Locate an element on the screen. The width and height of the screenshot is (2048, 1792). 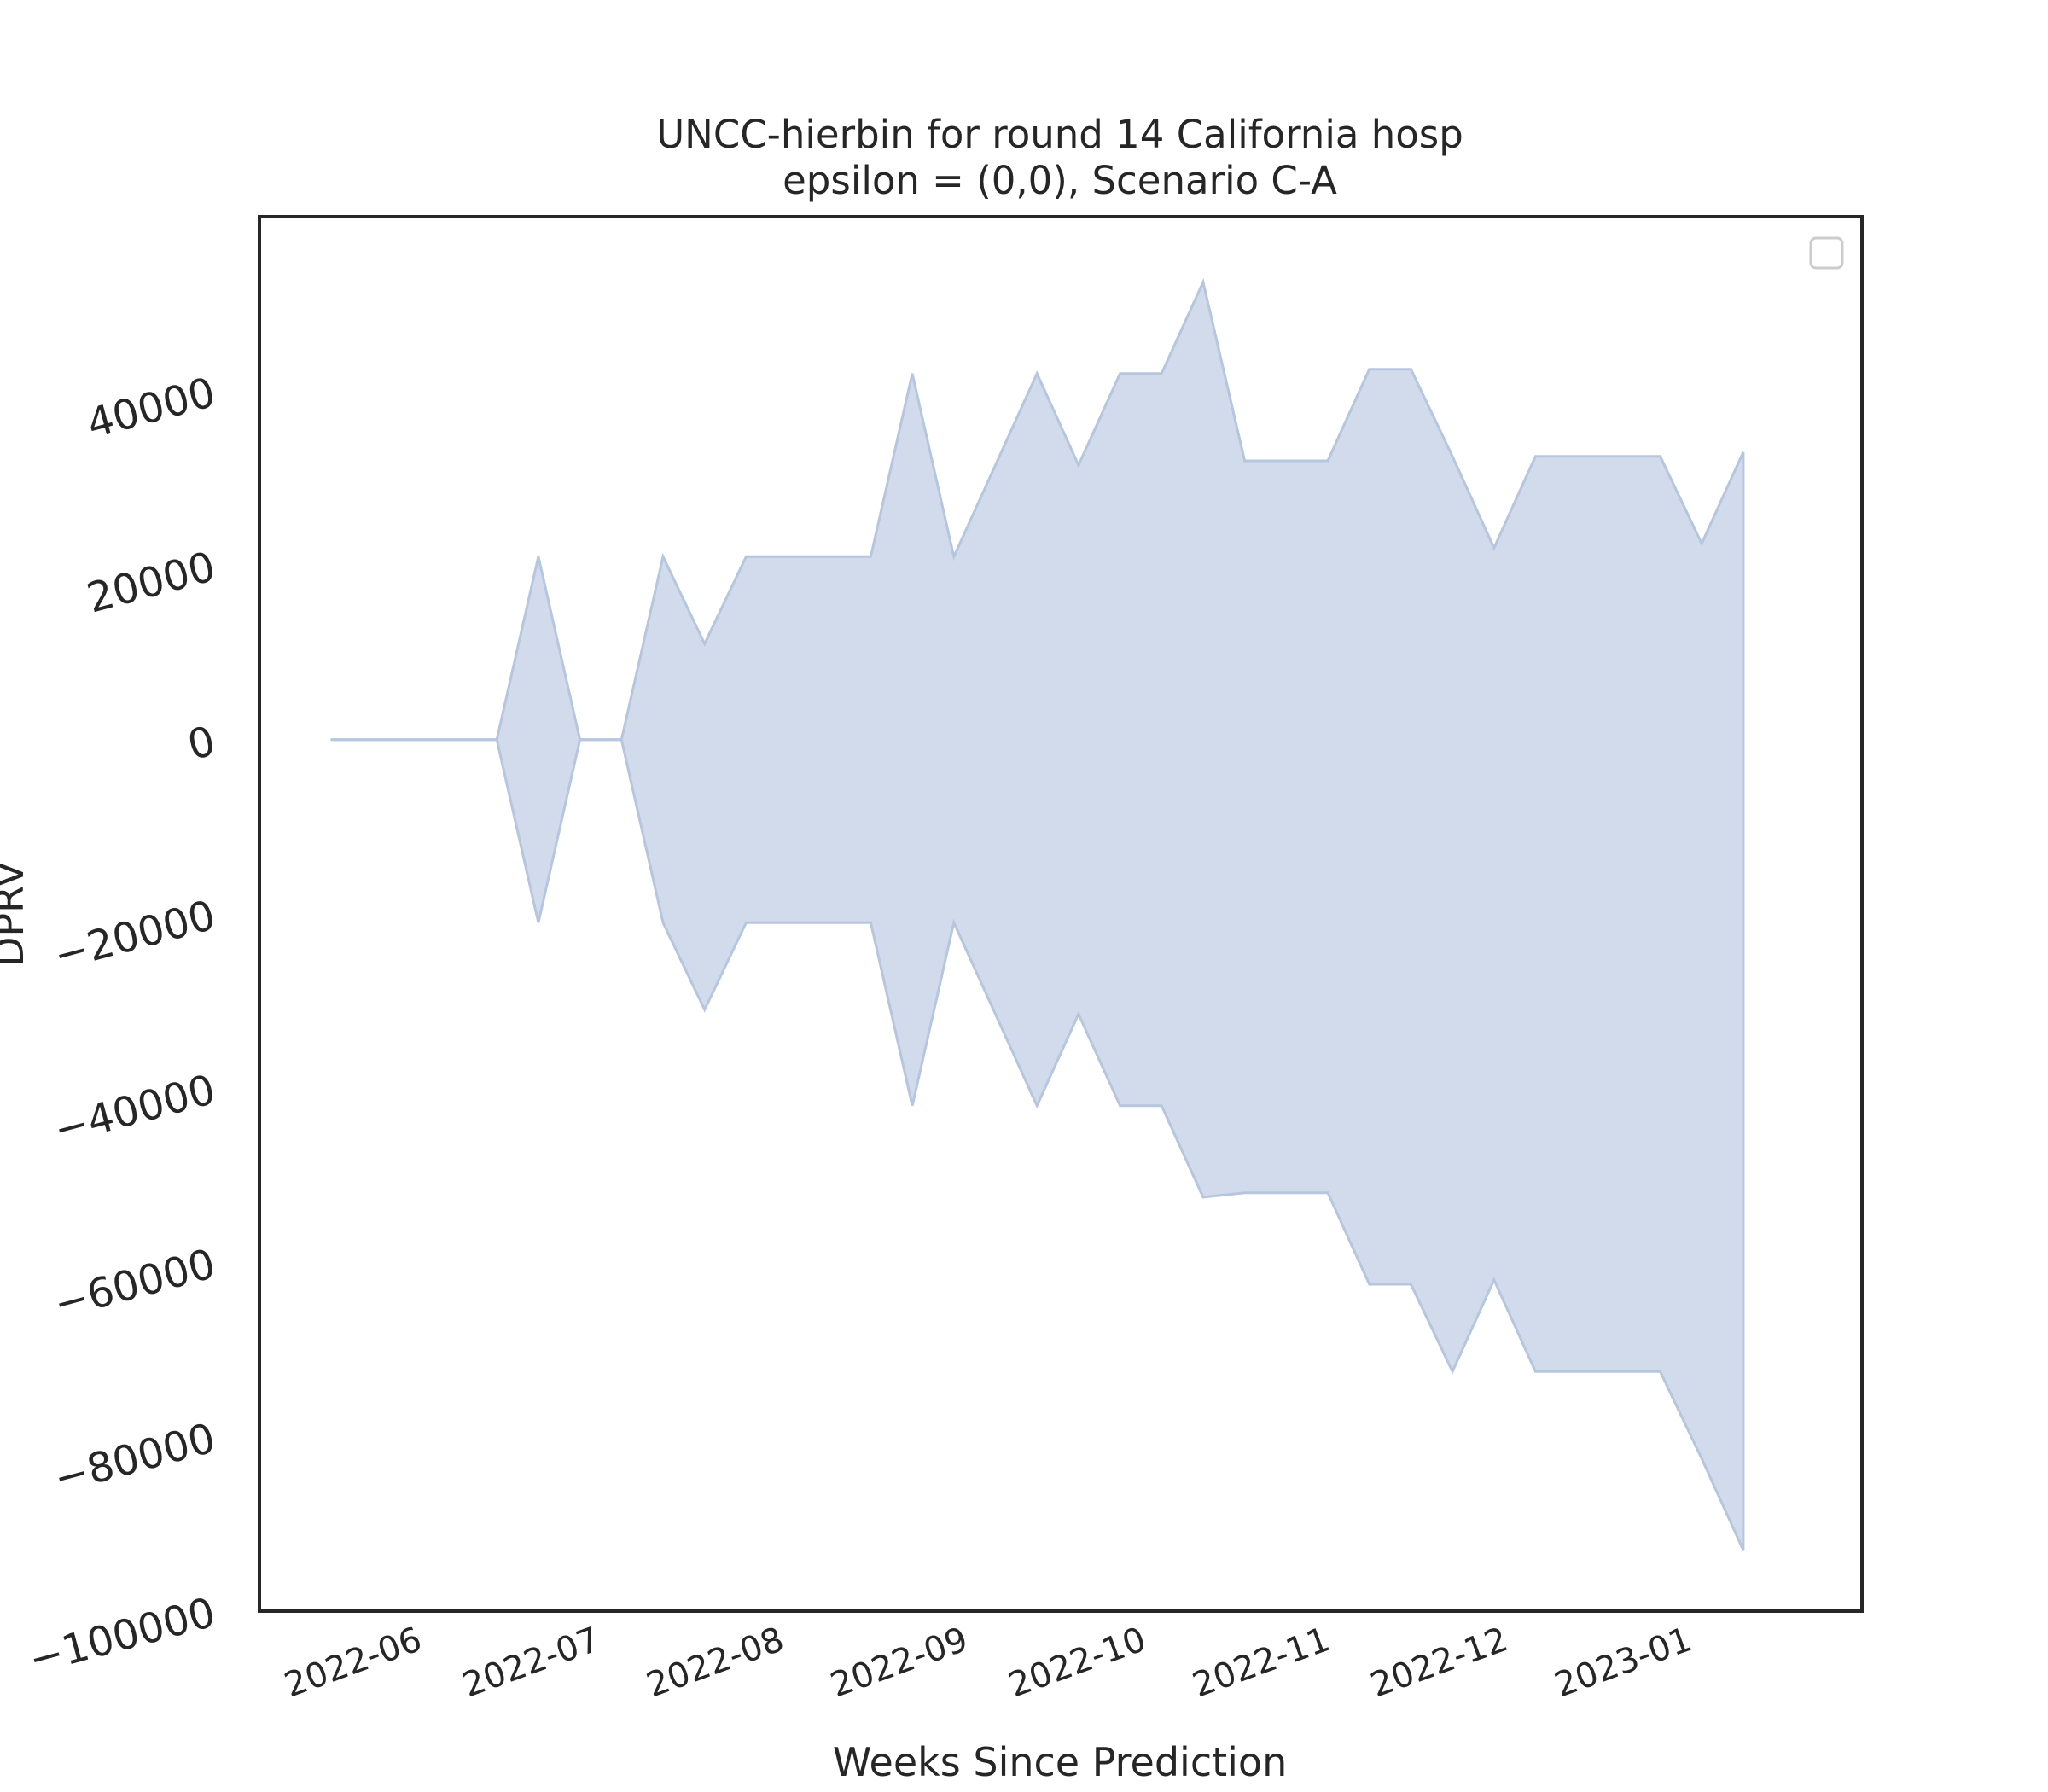
x-tick-label: 2022-09 is located at coordinates (899, 1662).